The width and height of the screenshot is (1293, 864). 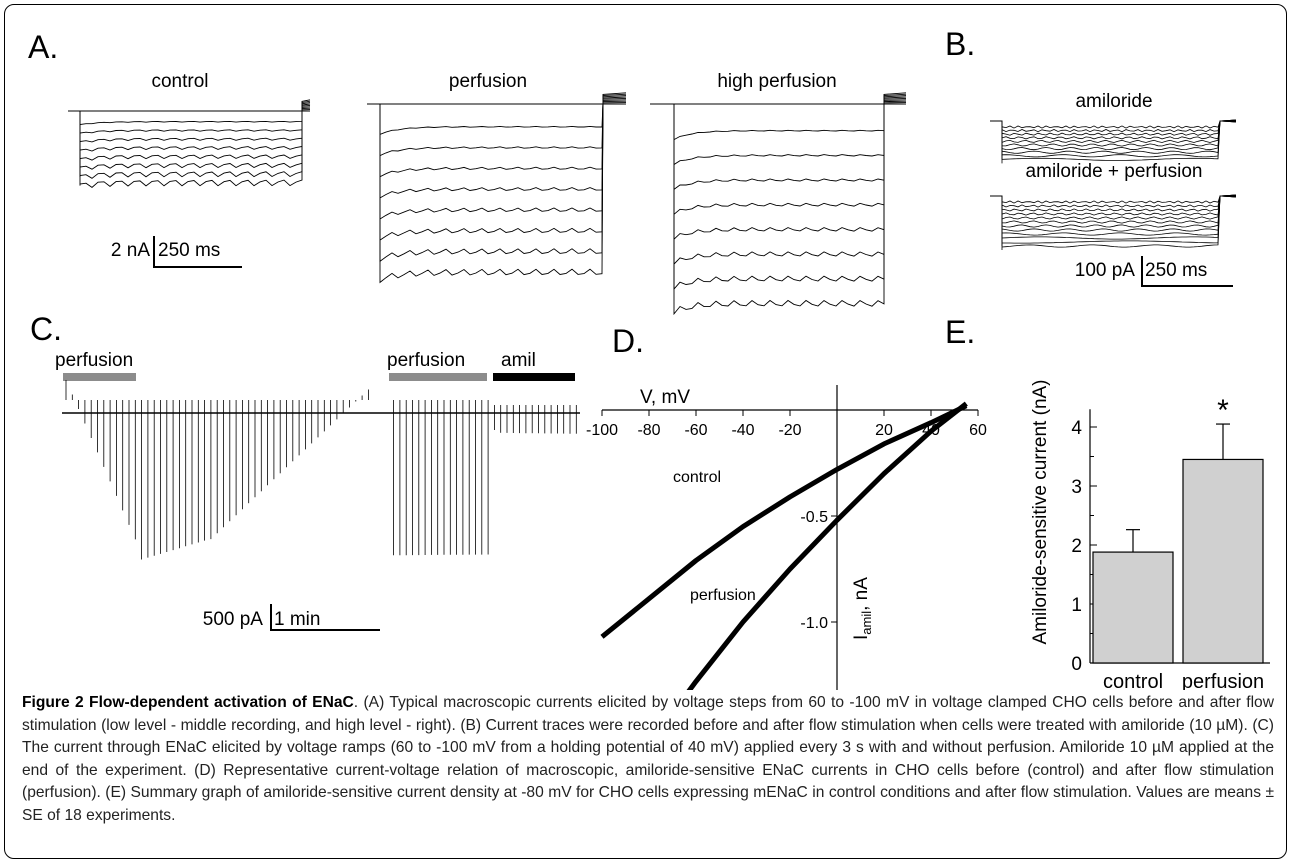 I want to click on panel-a-letter: A., so click(x=43, y=47).